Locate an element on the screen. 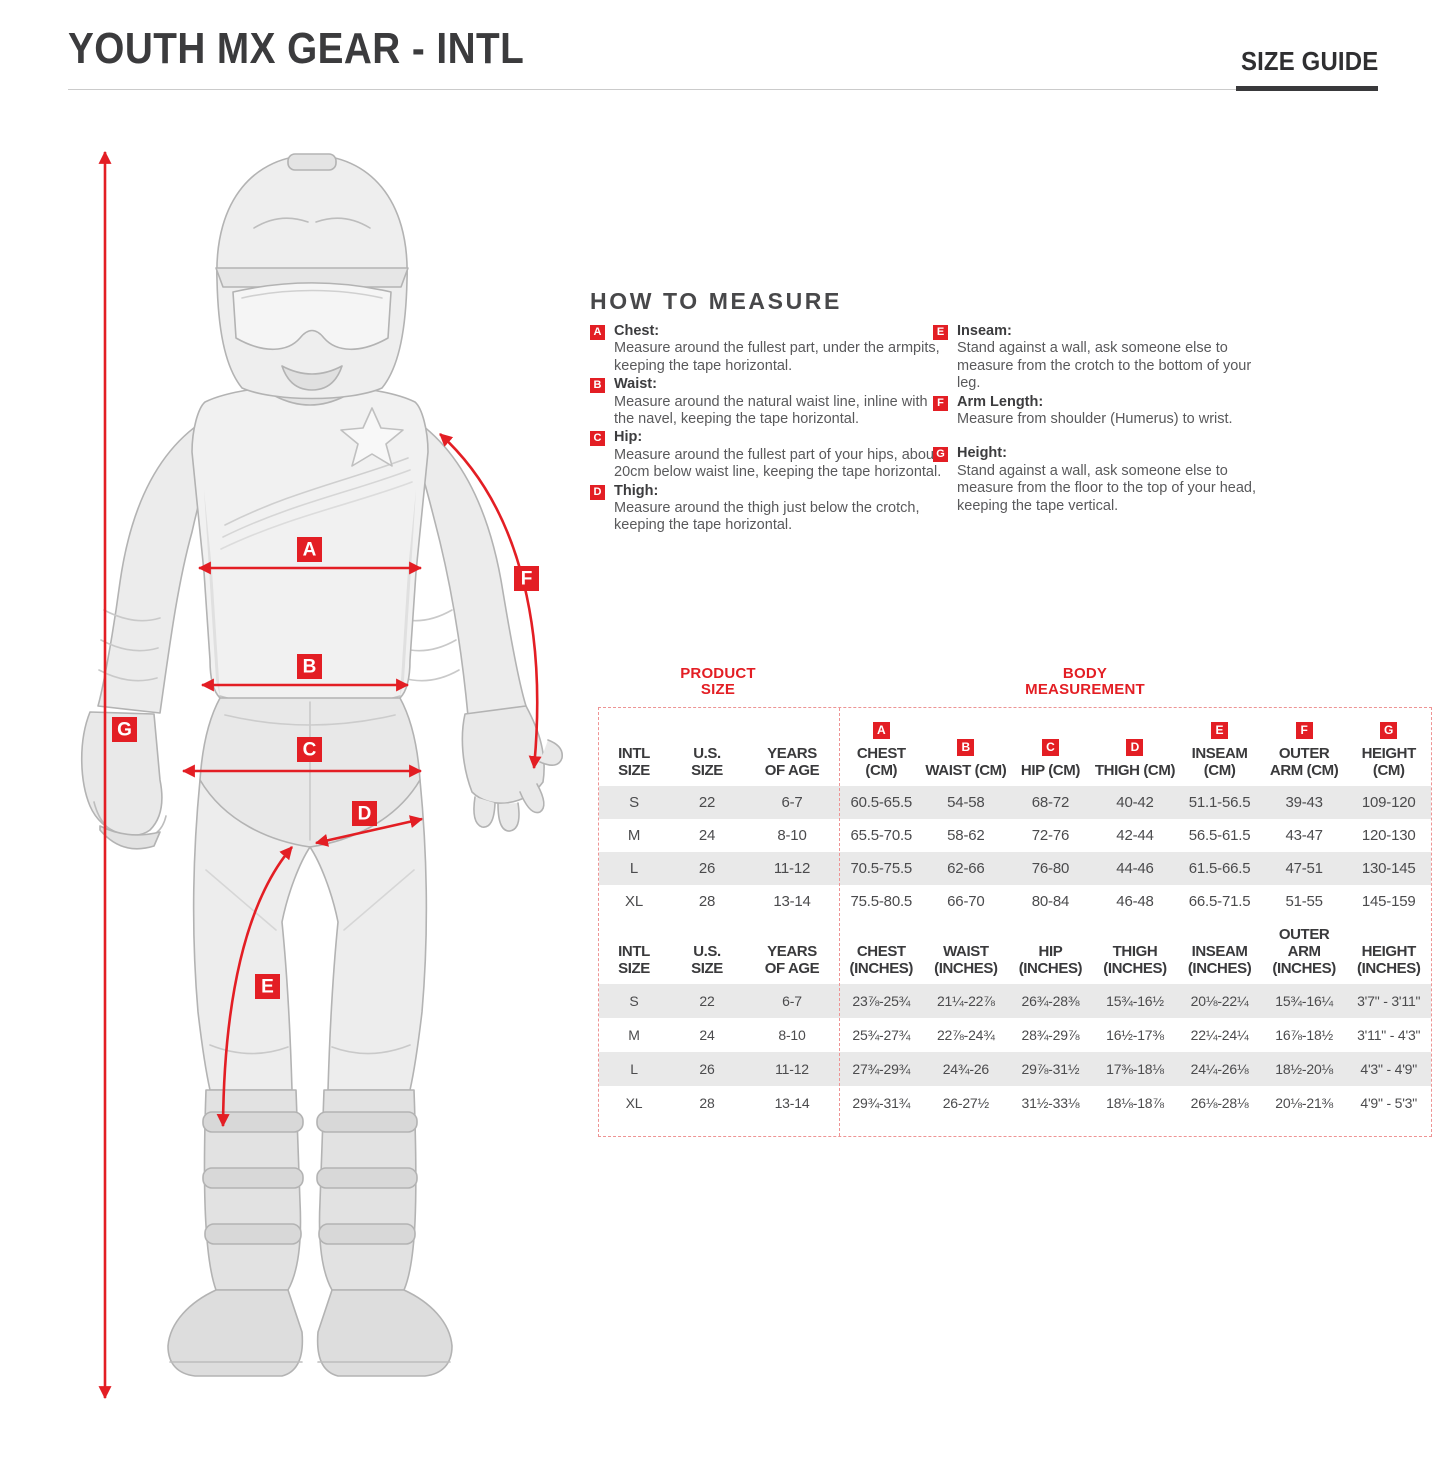  table-cell: 51-55 is located at coordinates (1304, 901).